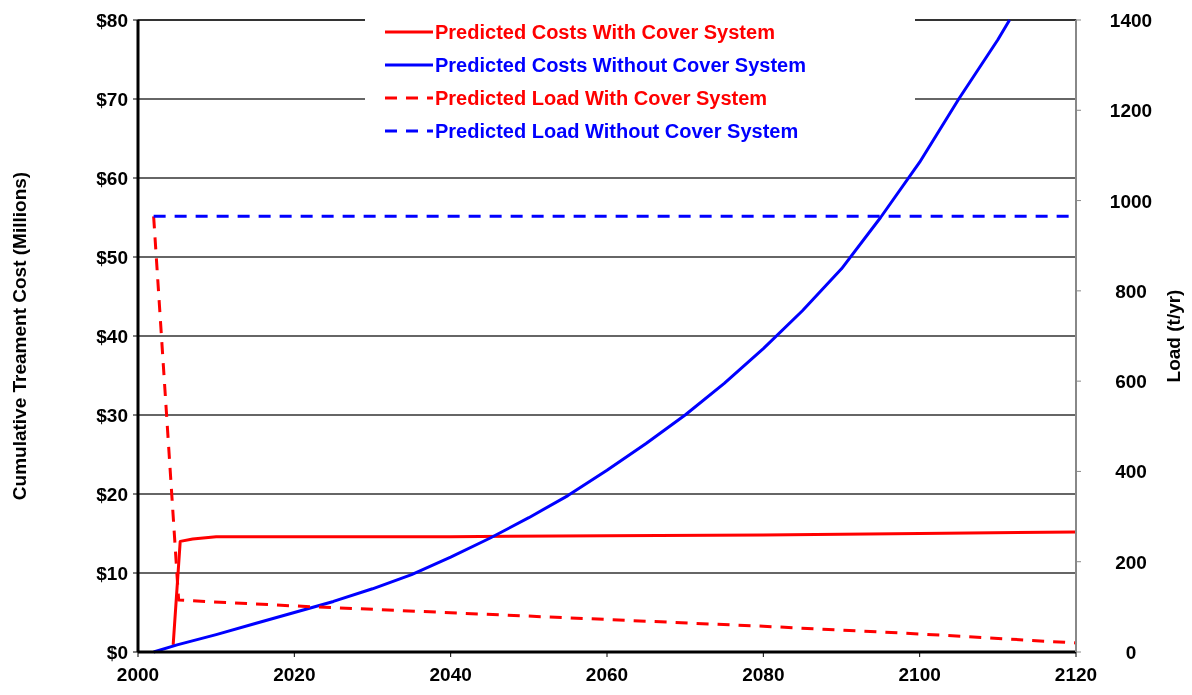 The height and width of the screenshot is (695, 1192). I want to click on x-tick-label: 2020, so click(294, 674).